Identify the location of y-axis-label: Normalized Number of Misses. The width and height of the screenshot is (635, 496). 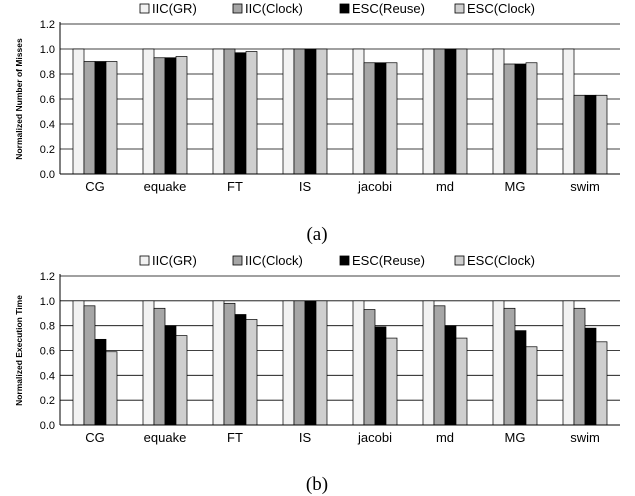
(19, 99).